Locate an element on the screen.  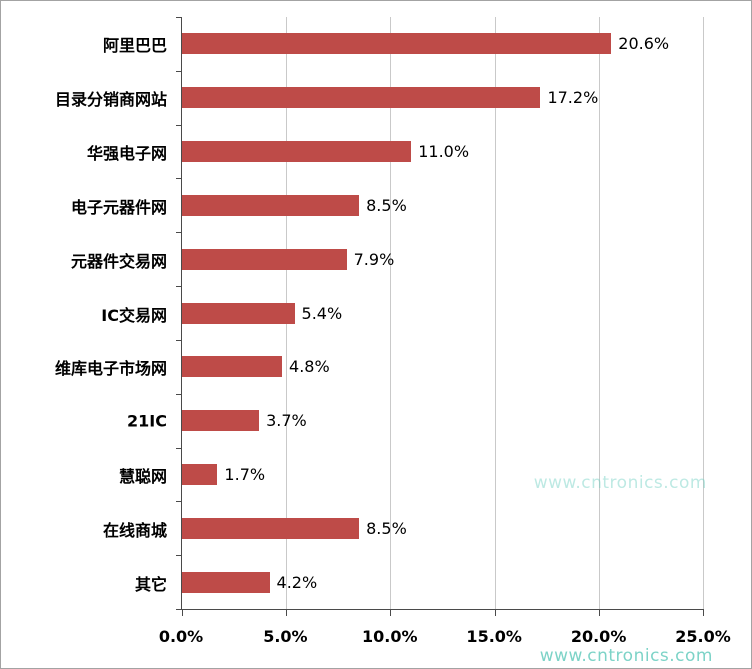
category-label: 目录分销商网站 is located at coordinates (110, 99).